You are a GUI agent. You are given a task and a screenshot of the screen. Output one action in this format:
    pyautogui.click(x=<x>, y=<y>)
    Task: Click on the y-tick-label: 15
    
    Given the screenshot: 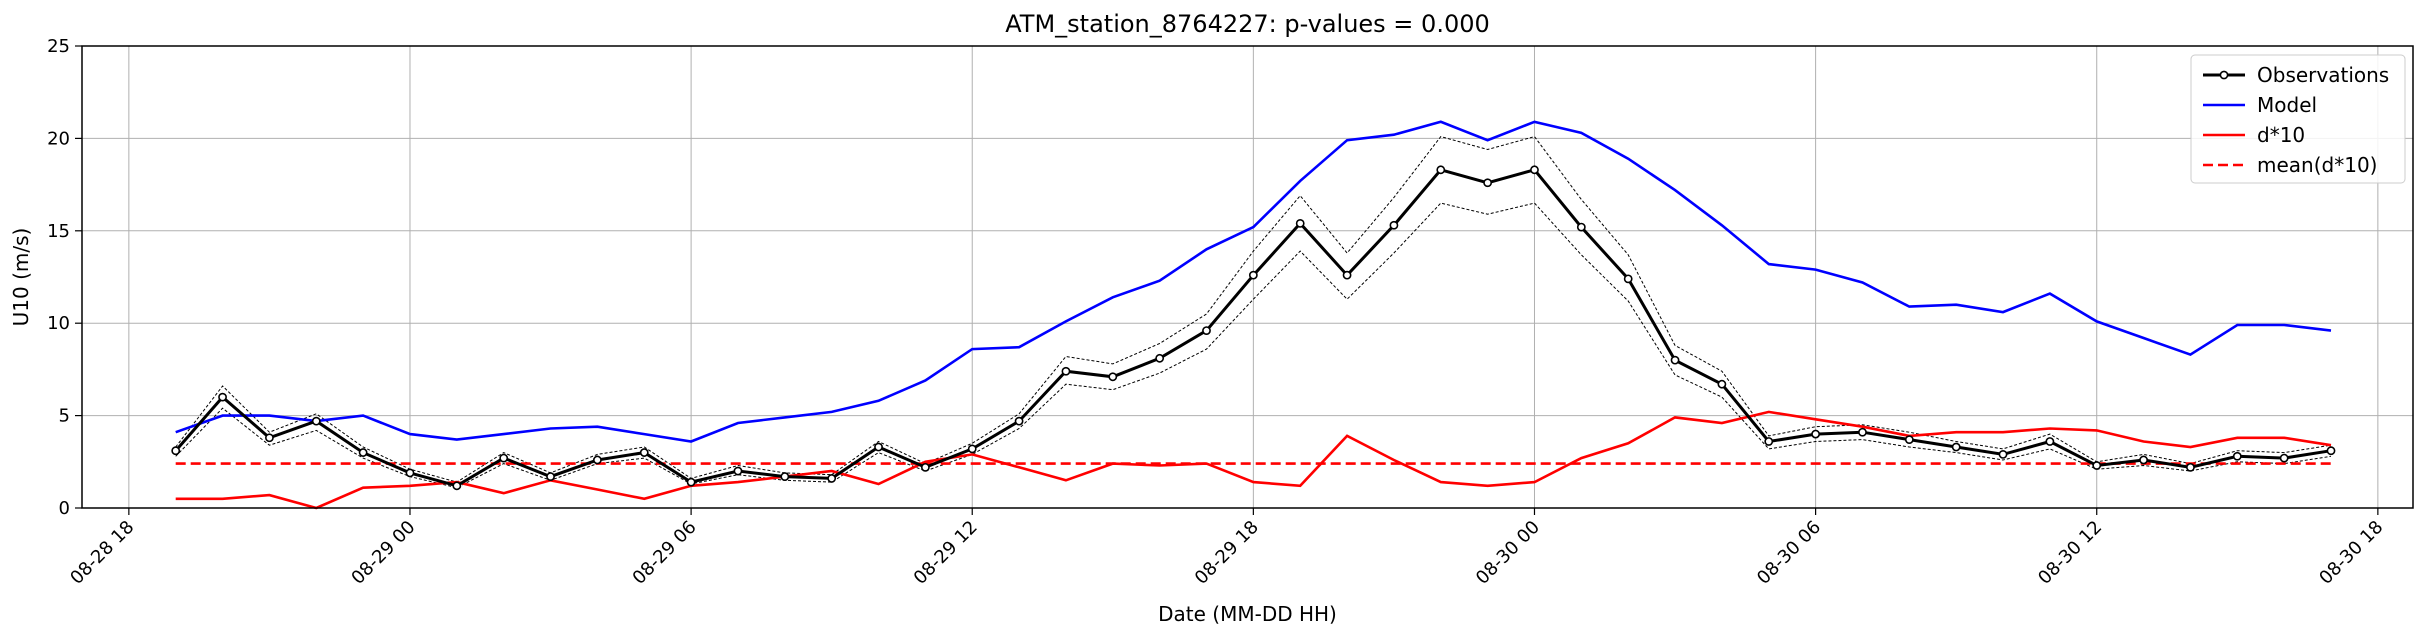 What is the action you would take?
    pyautogui.click(x=58, y=231)
    